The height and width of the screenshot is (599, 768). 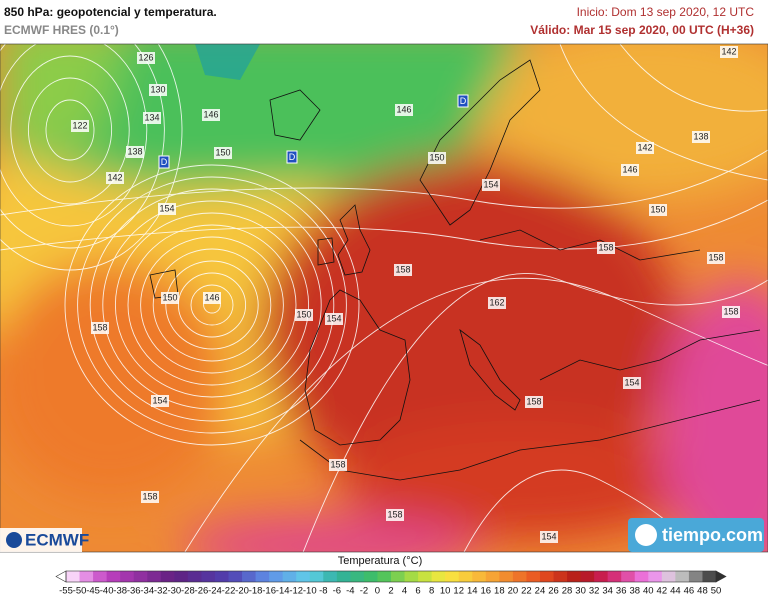 What do you see at coordinates (269, 591) in the screenshot?
I see `colorbar-tick-label: -16` at bounding box center [269, 591].